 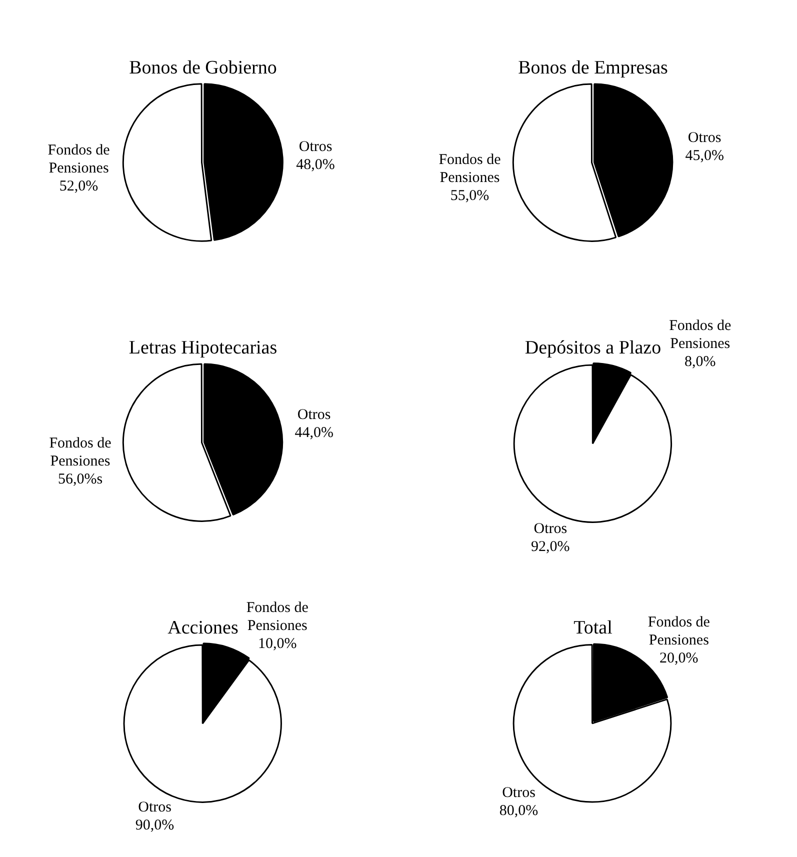 I want to click on text: Acciones, so click(x=203, y=627).